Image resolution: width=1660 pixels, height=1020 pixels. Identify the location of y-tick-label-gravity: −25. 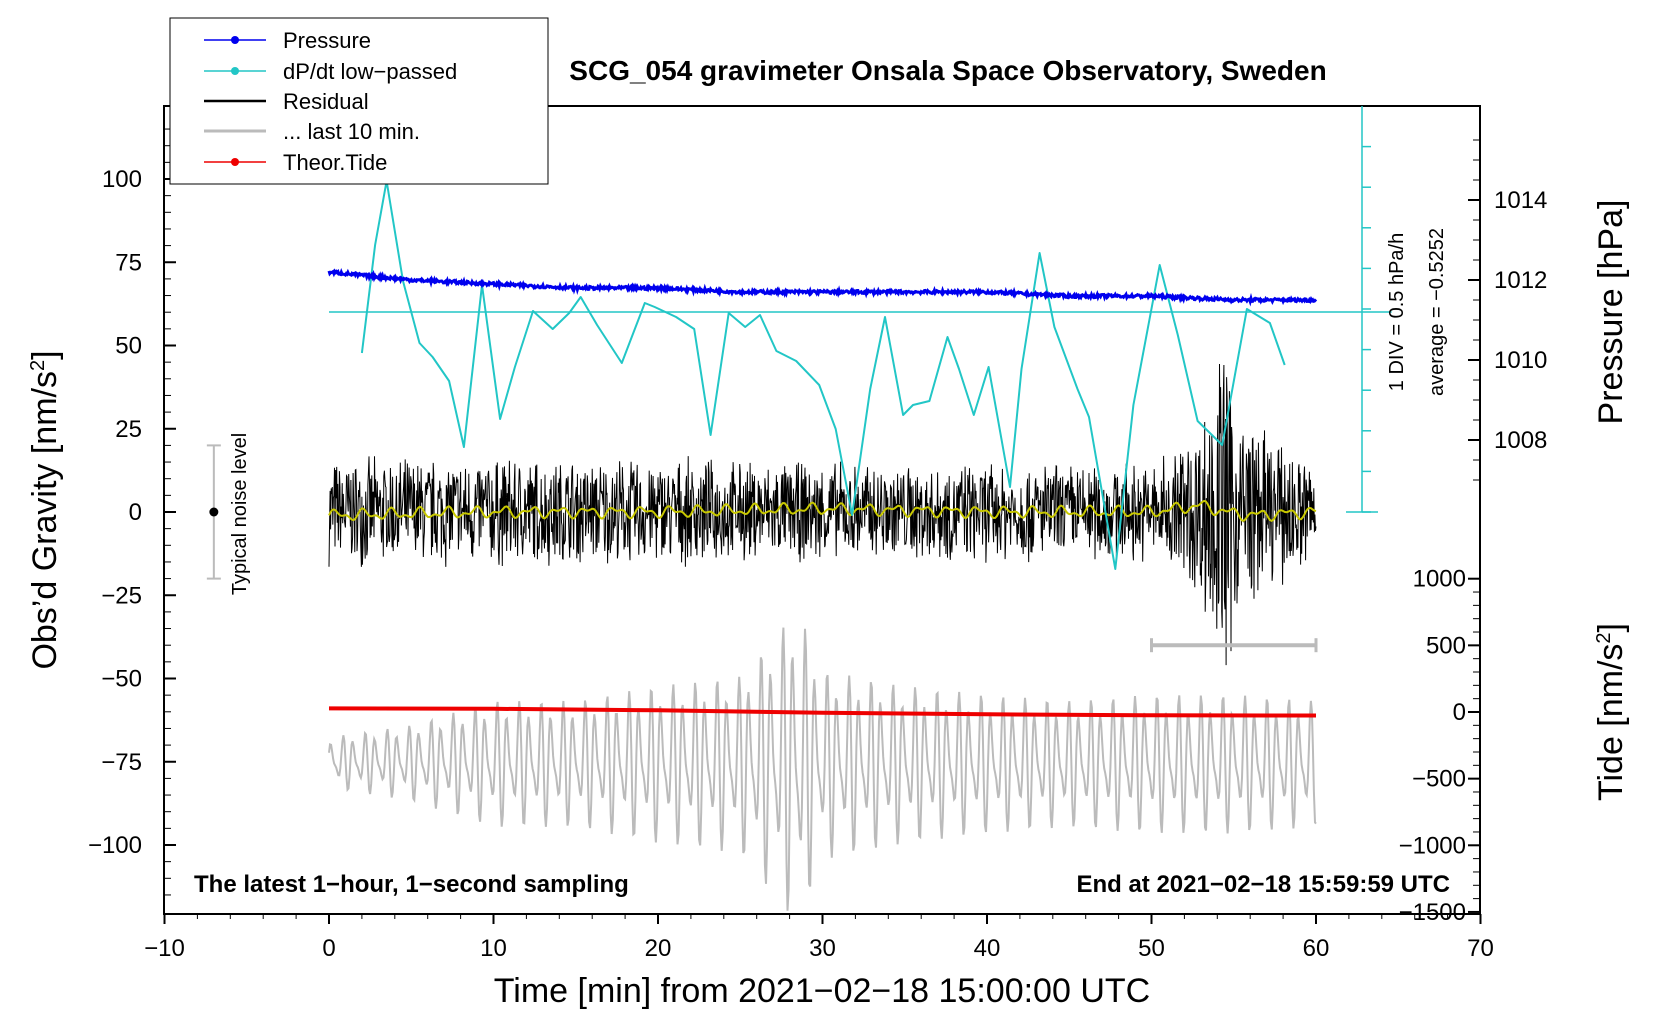
(121, 595).